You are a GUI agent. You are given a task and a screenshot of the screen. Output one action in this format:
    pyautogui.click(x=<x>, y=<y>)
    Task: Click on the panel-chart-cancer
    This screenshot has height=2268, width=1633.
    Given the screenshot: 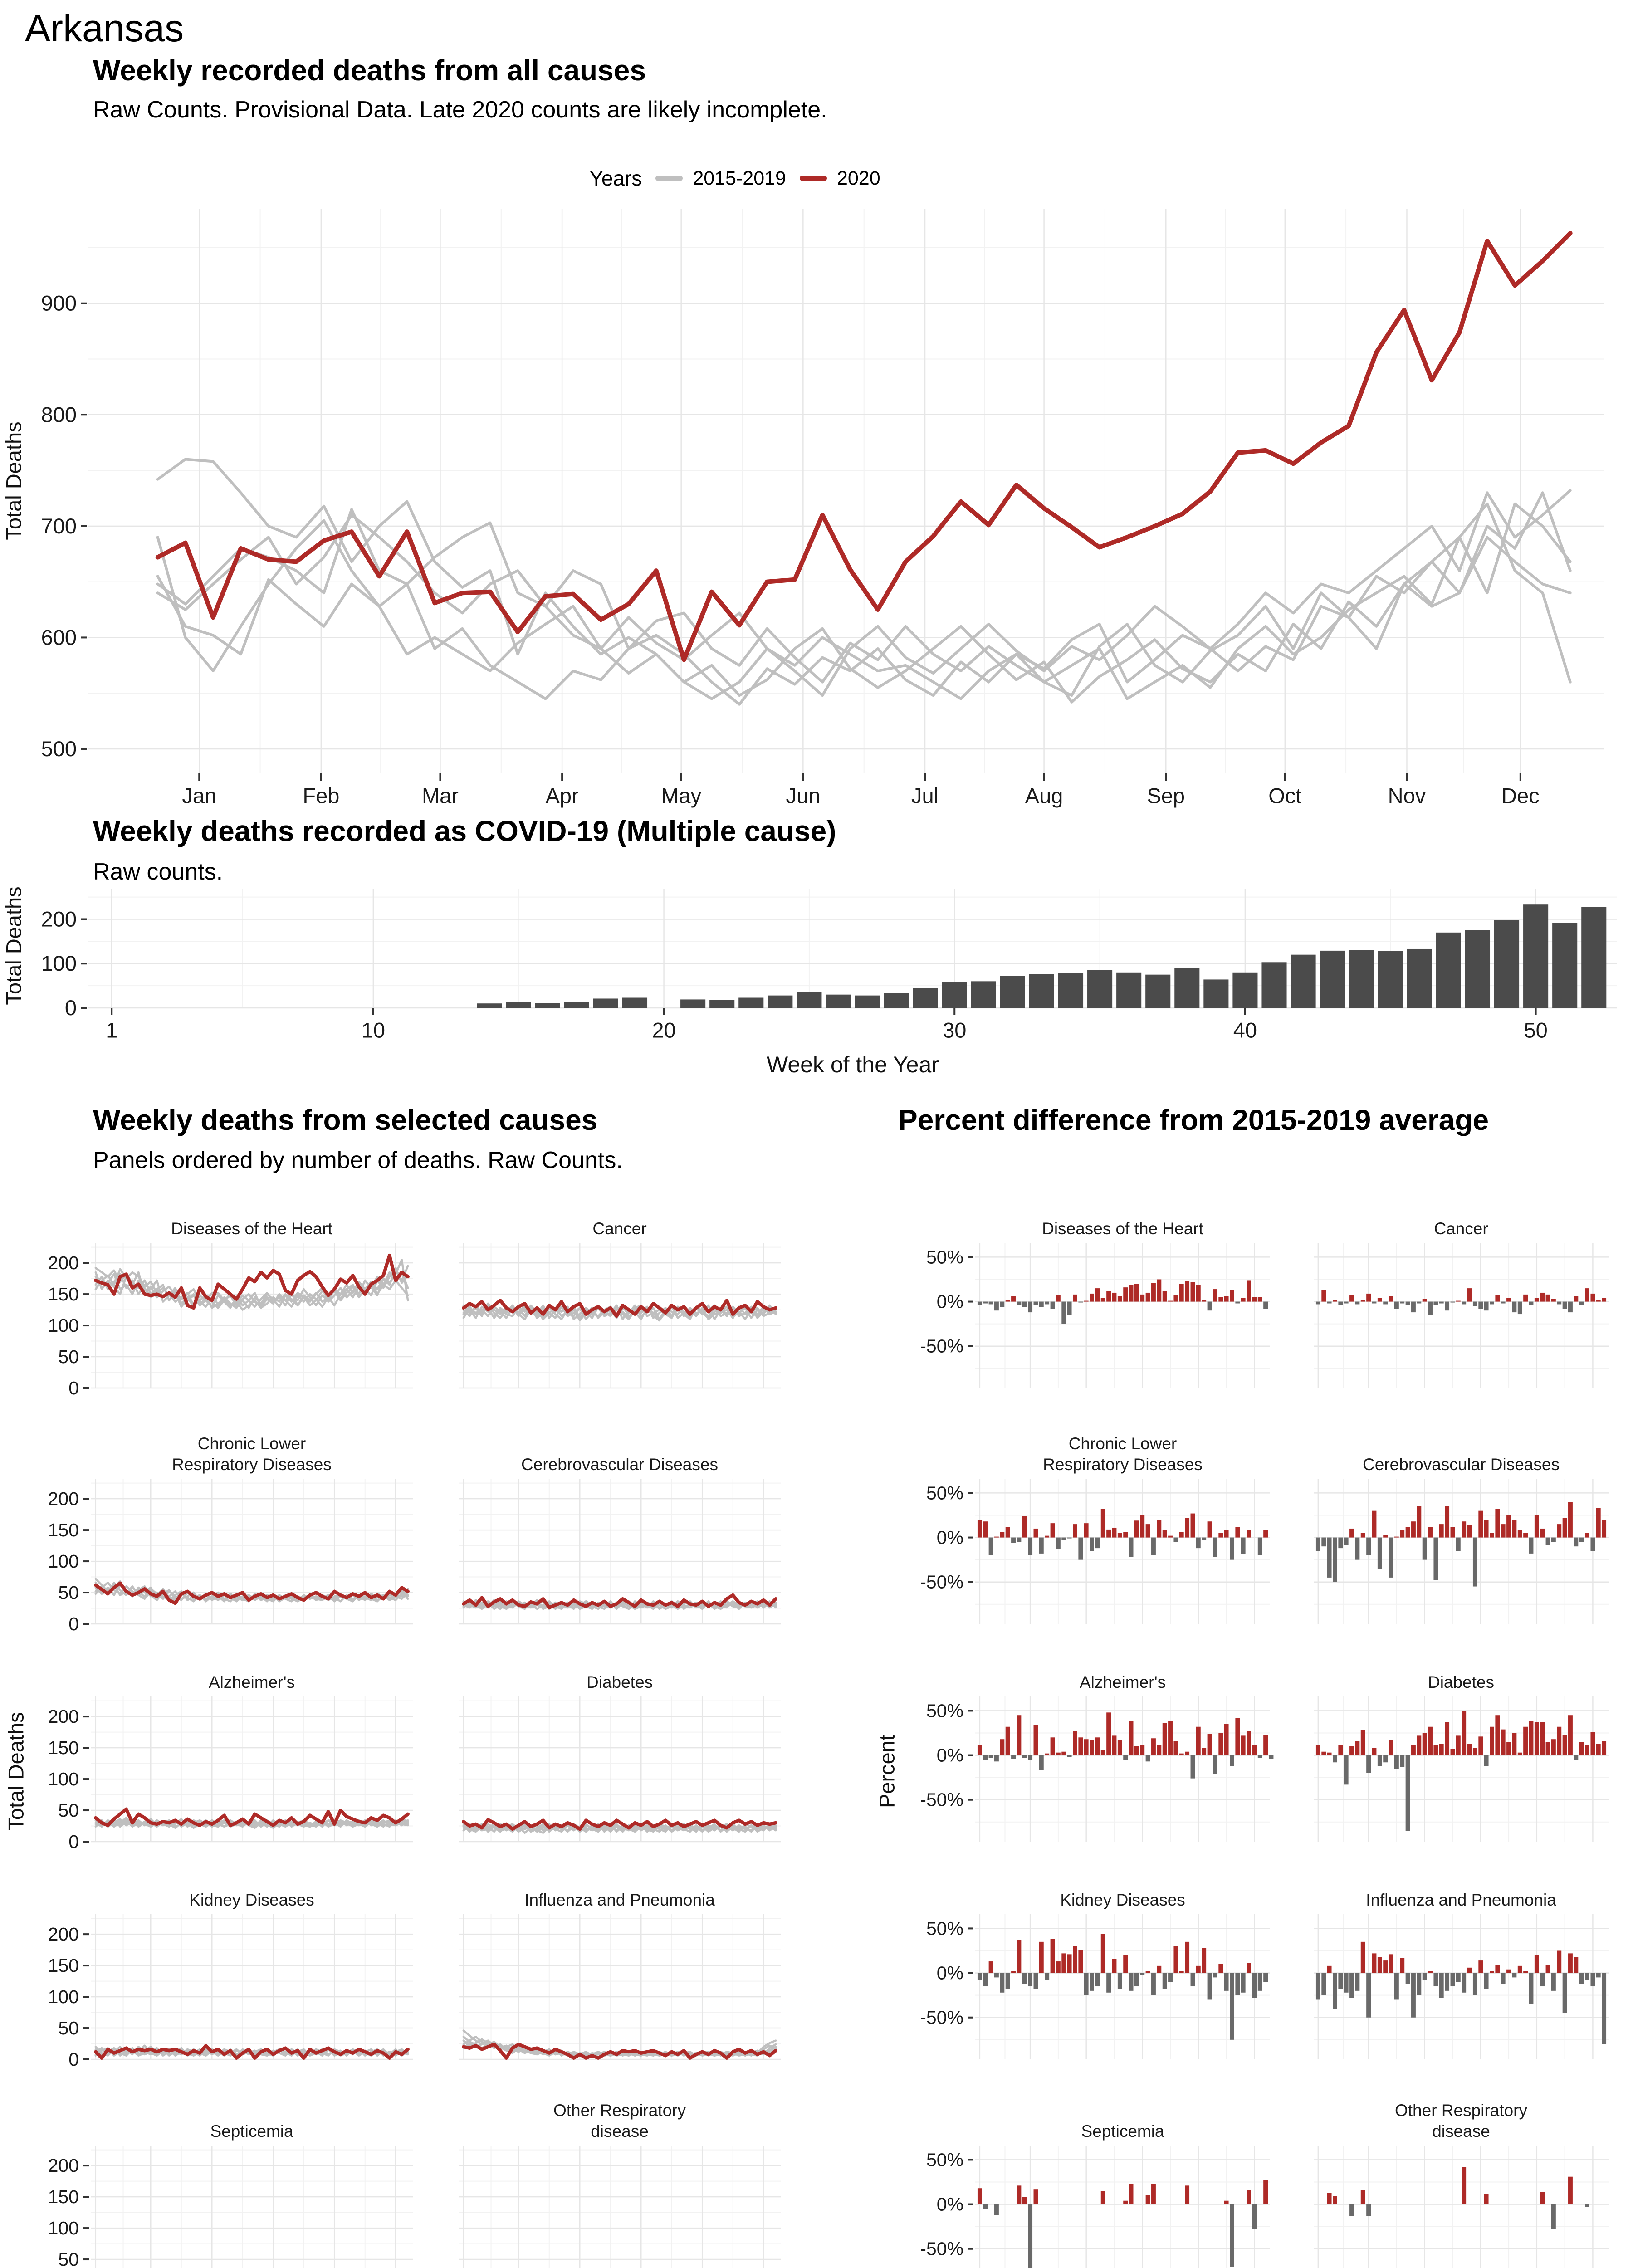 What is the action you would take?
    pyautogui.click(x=620, y=1316)
    